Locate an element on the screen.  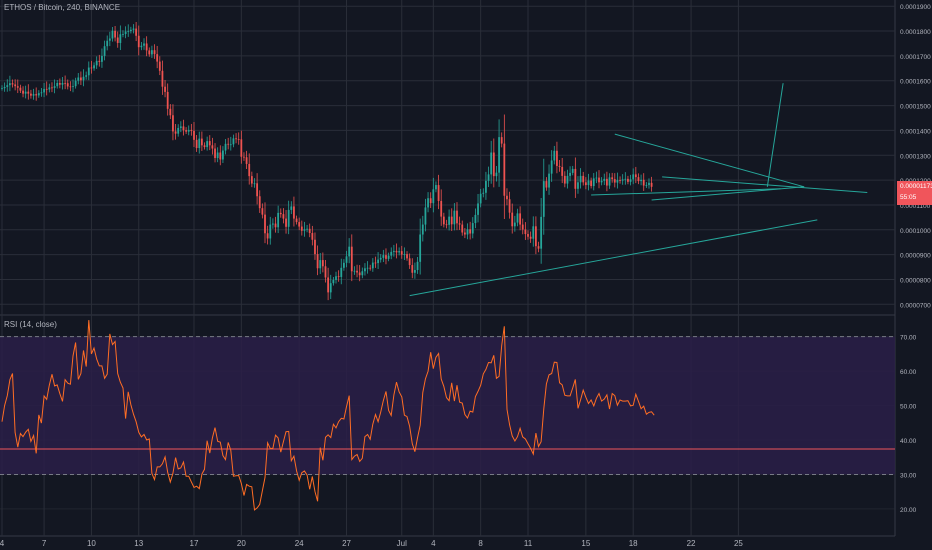
time-tick-label: 15 is located at coordinates (585, 543).